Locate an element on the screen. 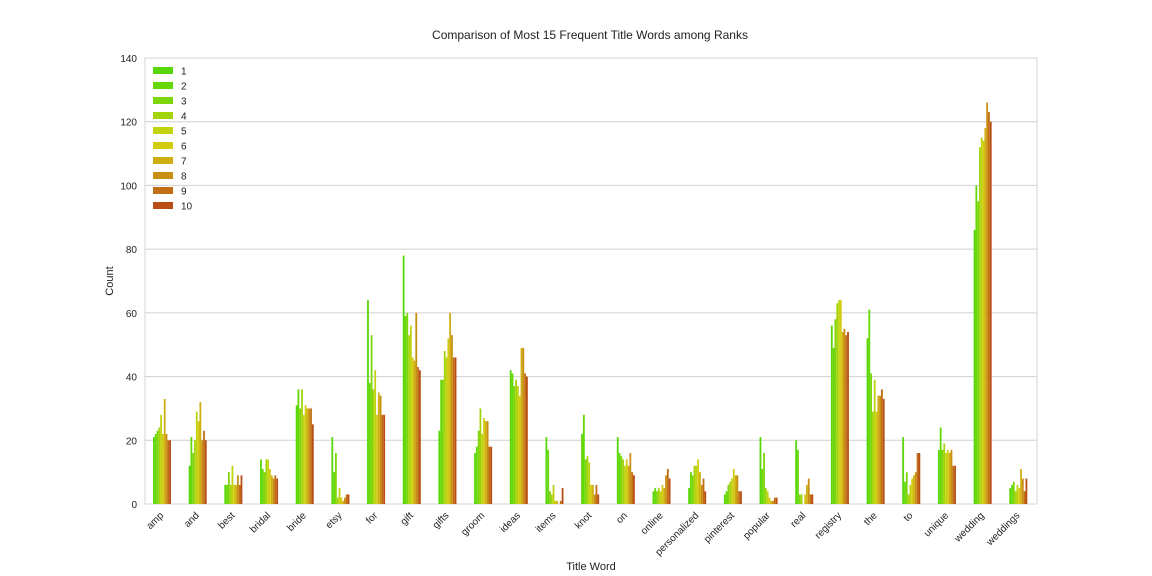 The width and height of the screenshot is (1152, 576). x-axis-label: Title Word is located at coordinates (591, 567).